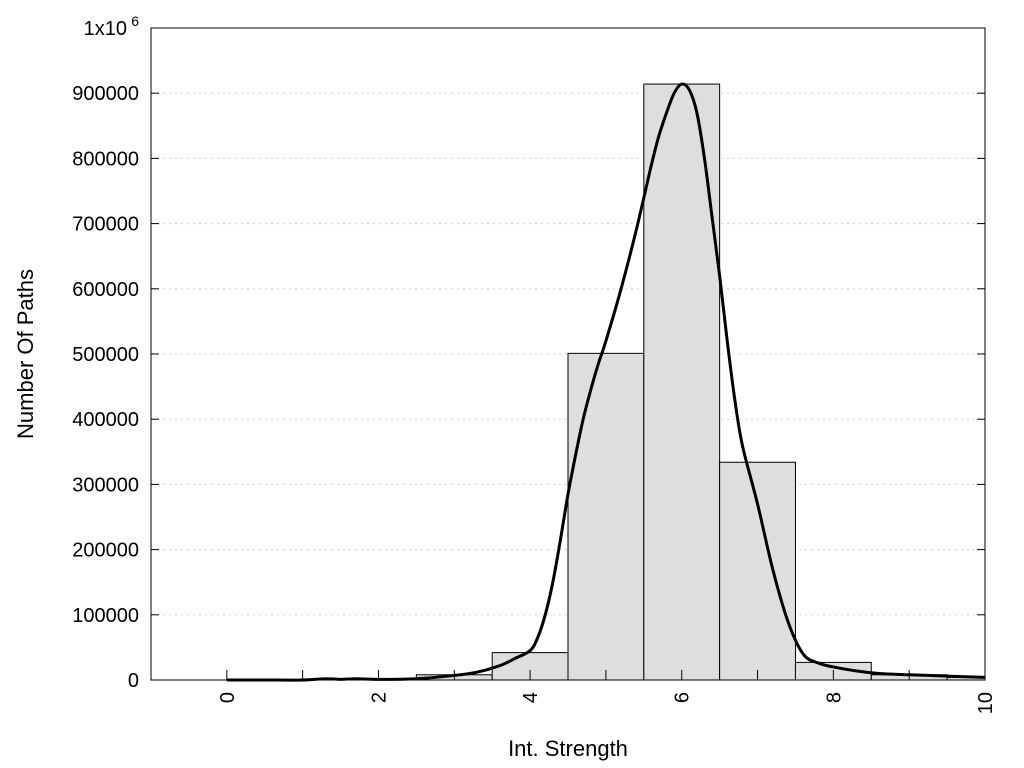  What do you see at coordinates (986, 703) in the screenshot?
I see `x-tick-label: 10` at bounding box center [986, 703].